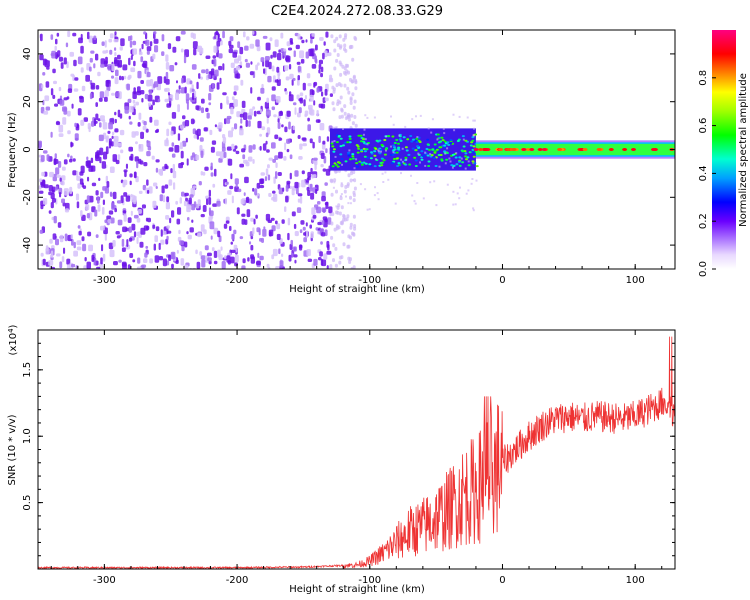 The image size is (750, 600). What do you see at coordinates (502, 280) in the screenshot?
I see `x-tick-label: 0` at bounding box center [502, 280].